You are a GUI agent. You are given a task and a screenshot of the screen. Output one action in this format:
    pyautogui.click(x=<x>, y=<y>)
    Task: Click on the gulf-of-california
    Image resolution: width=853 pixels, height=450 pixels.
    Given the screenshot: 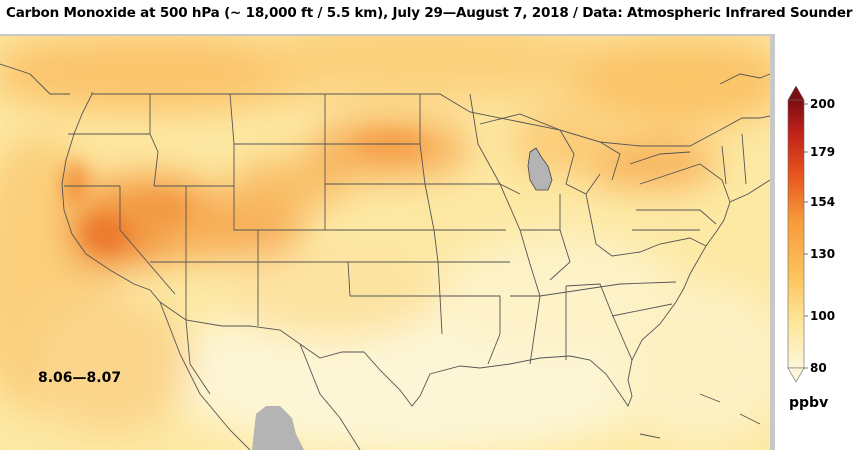 What is the action you would take?
    pyautogui.click(x=278, y=428)
    